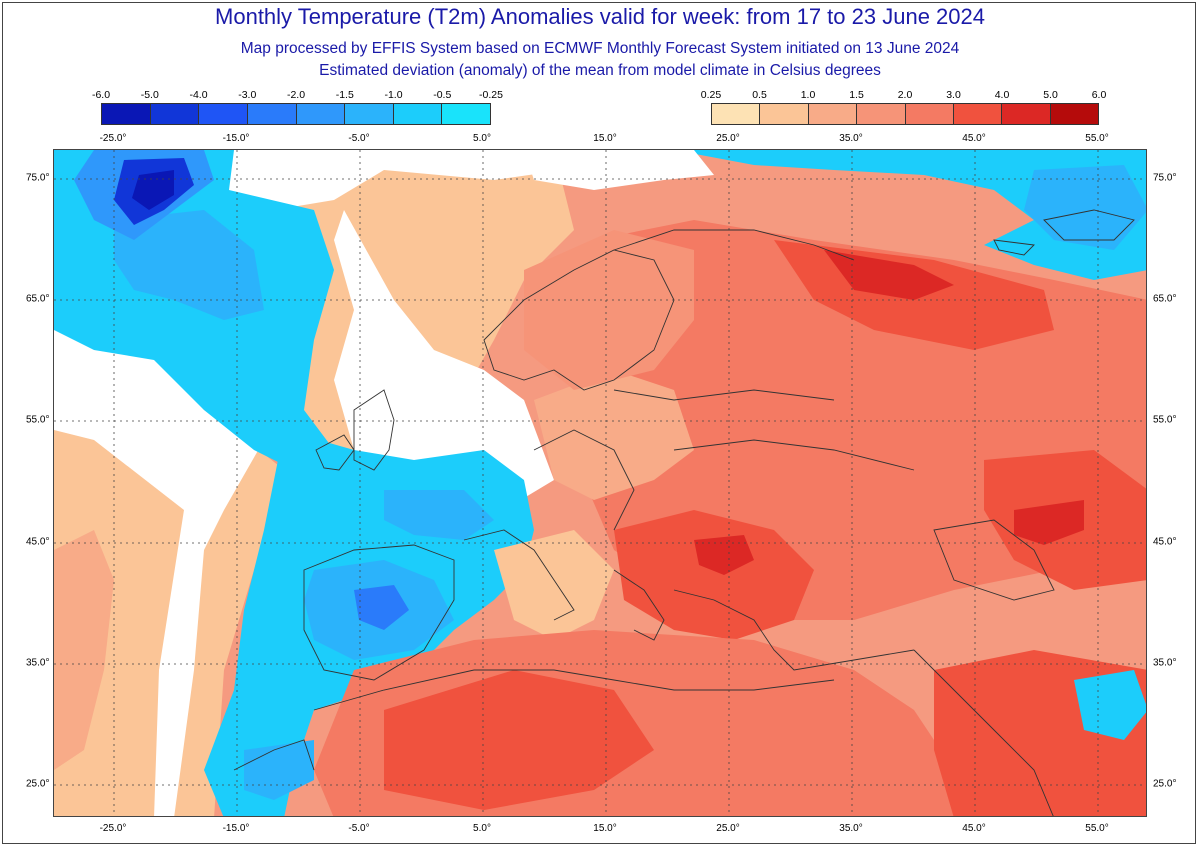  I want to click on mediterranean-light, so click(554, 585).